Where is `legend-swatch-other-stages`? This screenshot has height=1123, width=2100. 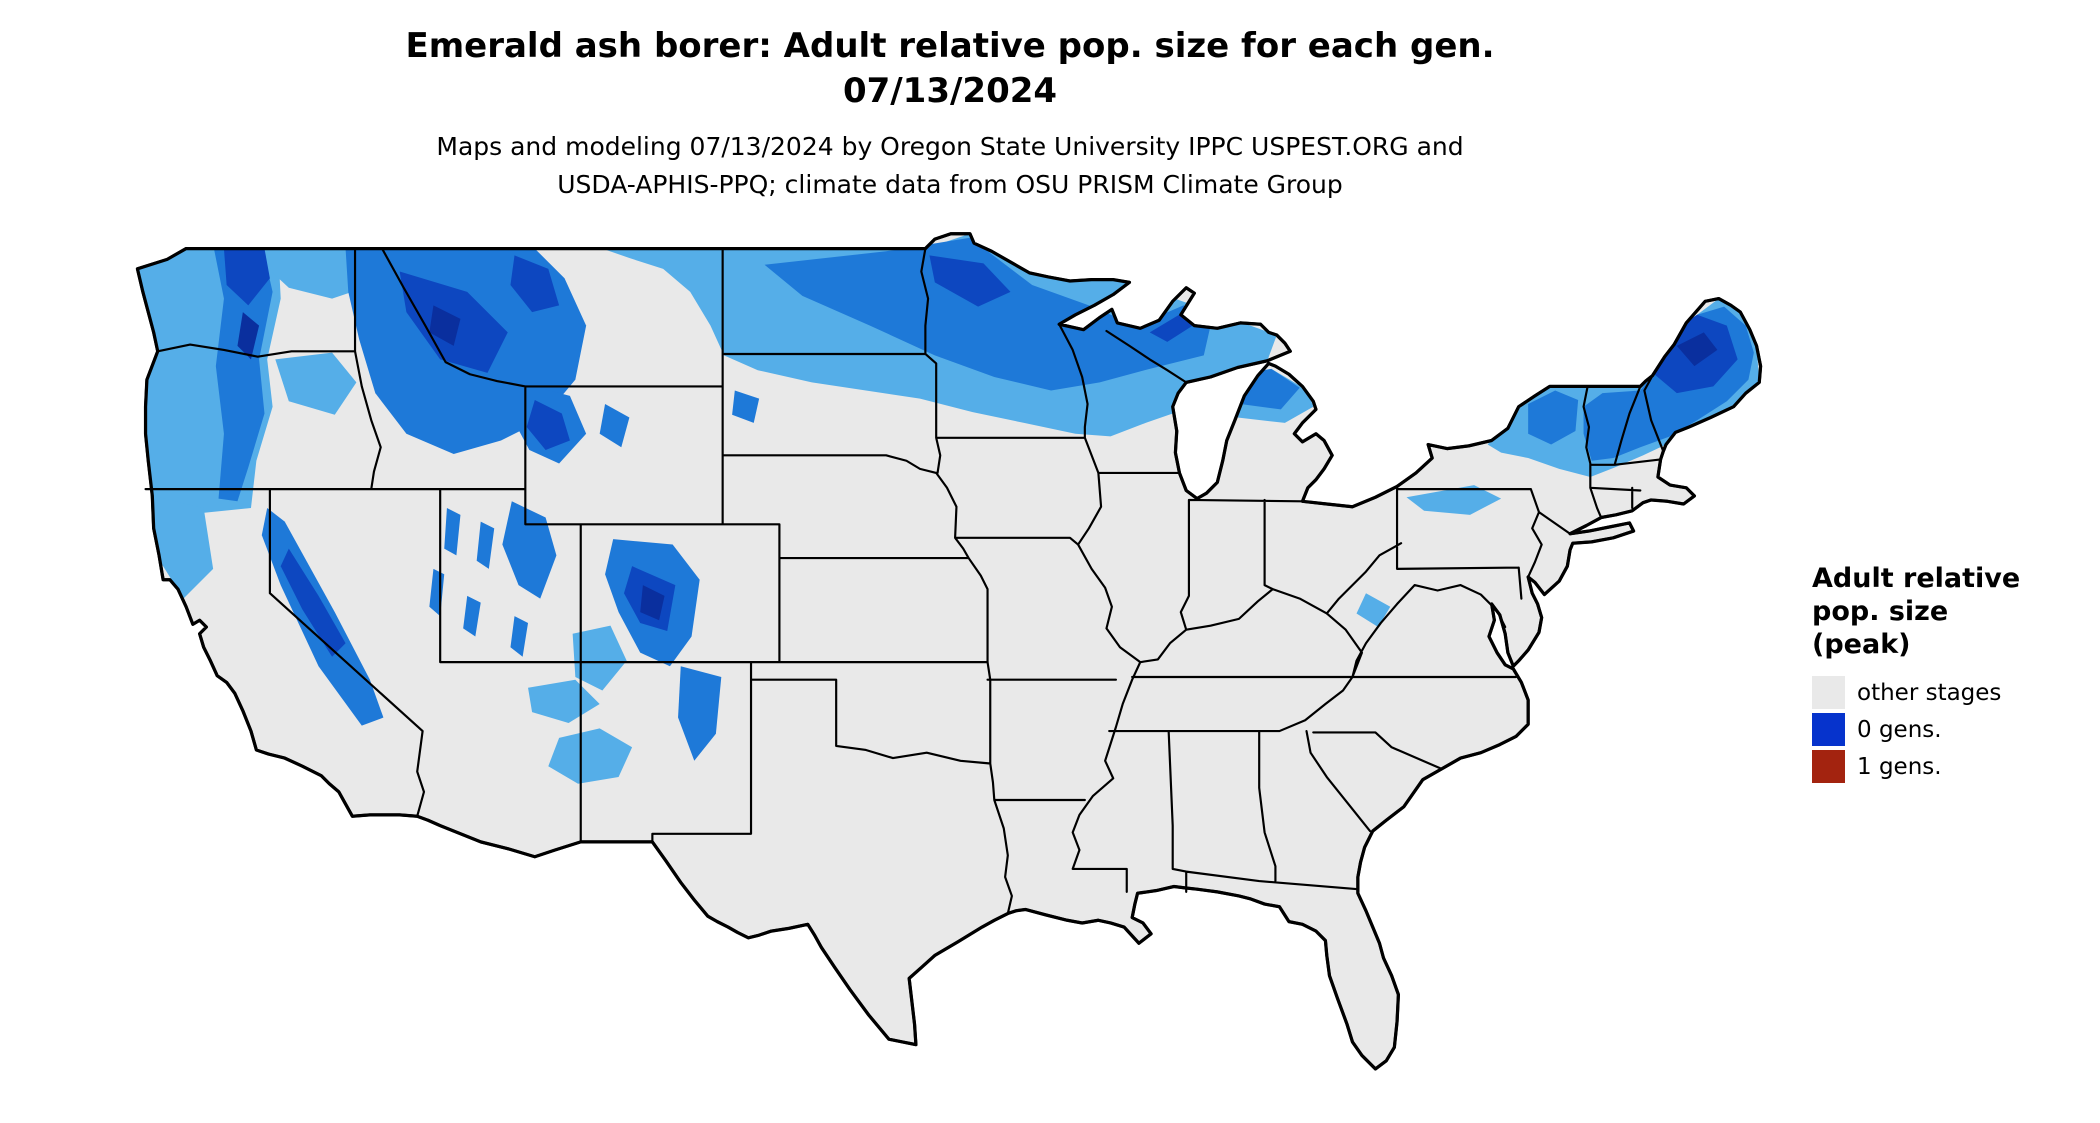 legend-swatch-other-stages is located at coordinates (1828, 693).